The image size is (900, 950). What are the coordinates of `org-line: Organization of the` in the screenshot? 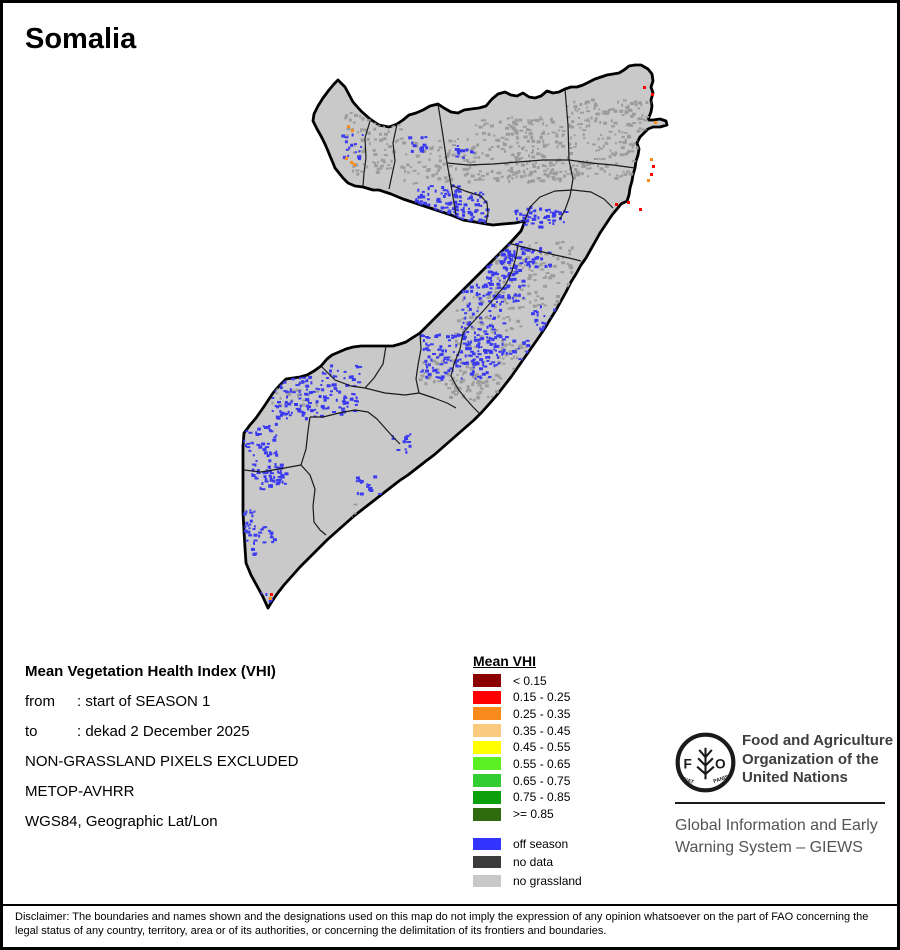 It's located at (810, 759).